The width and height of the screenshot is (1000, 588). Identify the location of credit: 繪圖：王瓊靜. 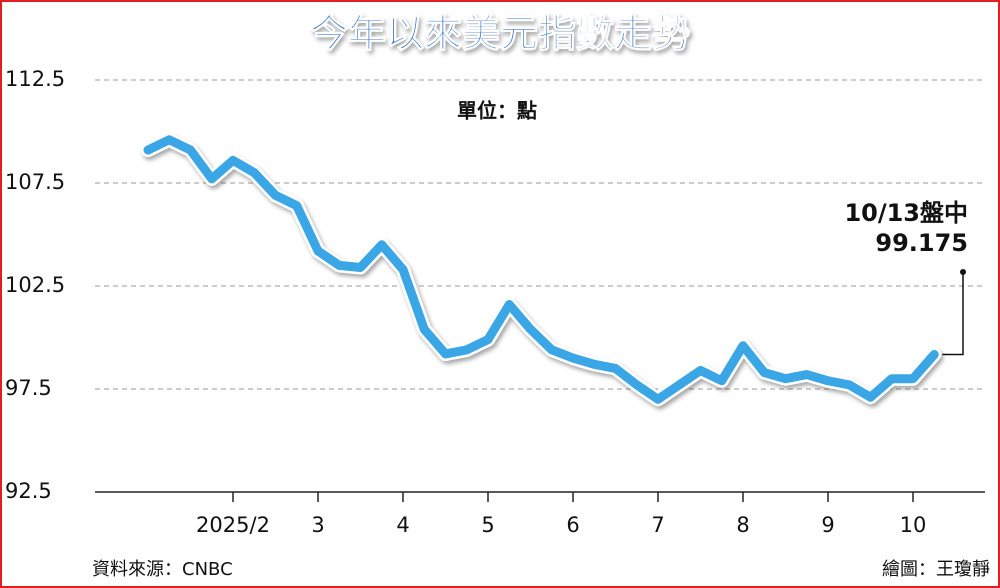
(936, 569).